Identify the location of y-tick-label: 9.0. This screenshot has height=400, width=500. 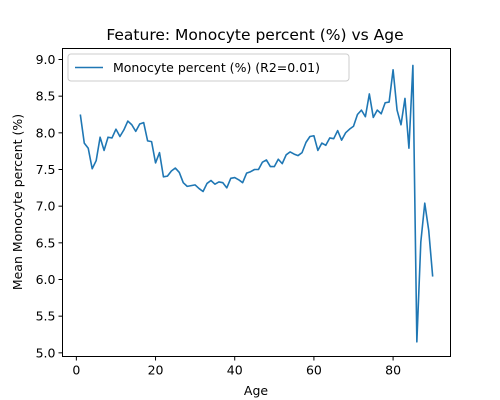
(46, 59).